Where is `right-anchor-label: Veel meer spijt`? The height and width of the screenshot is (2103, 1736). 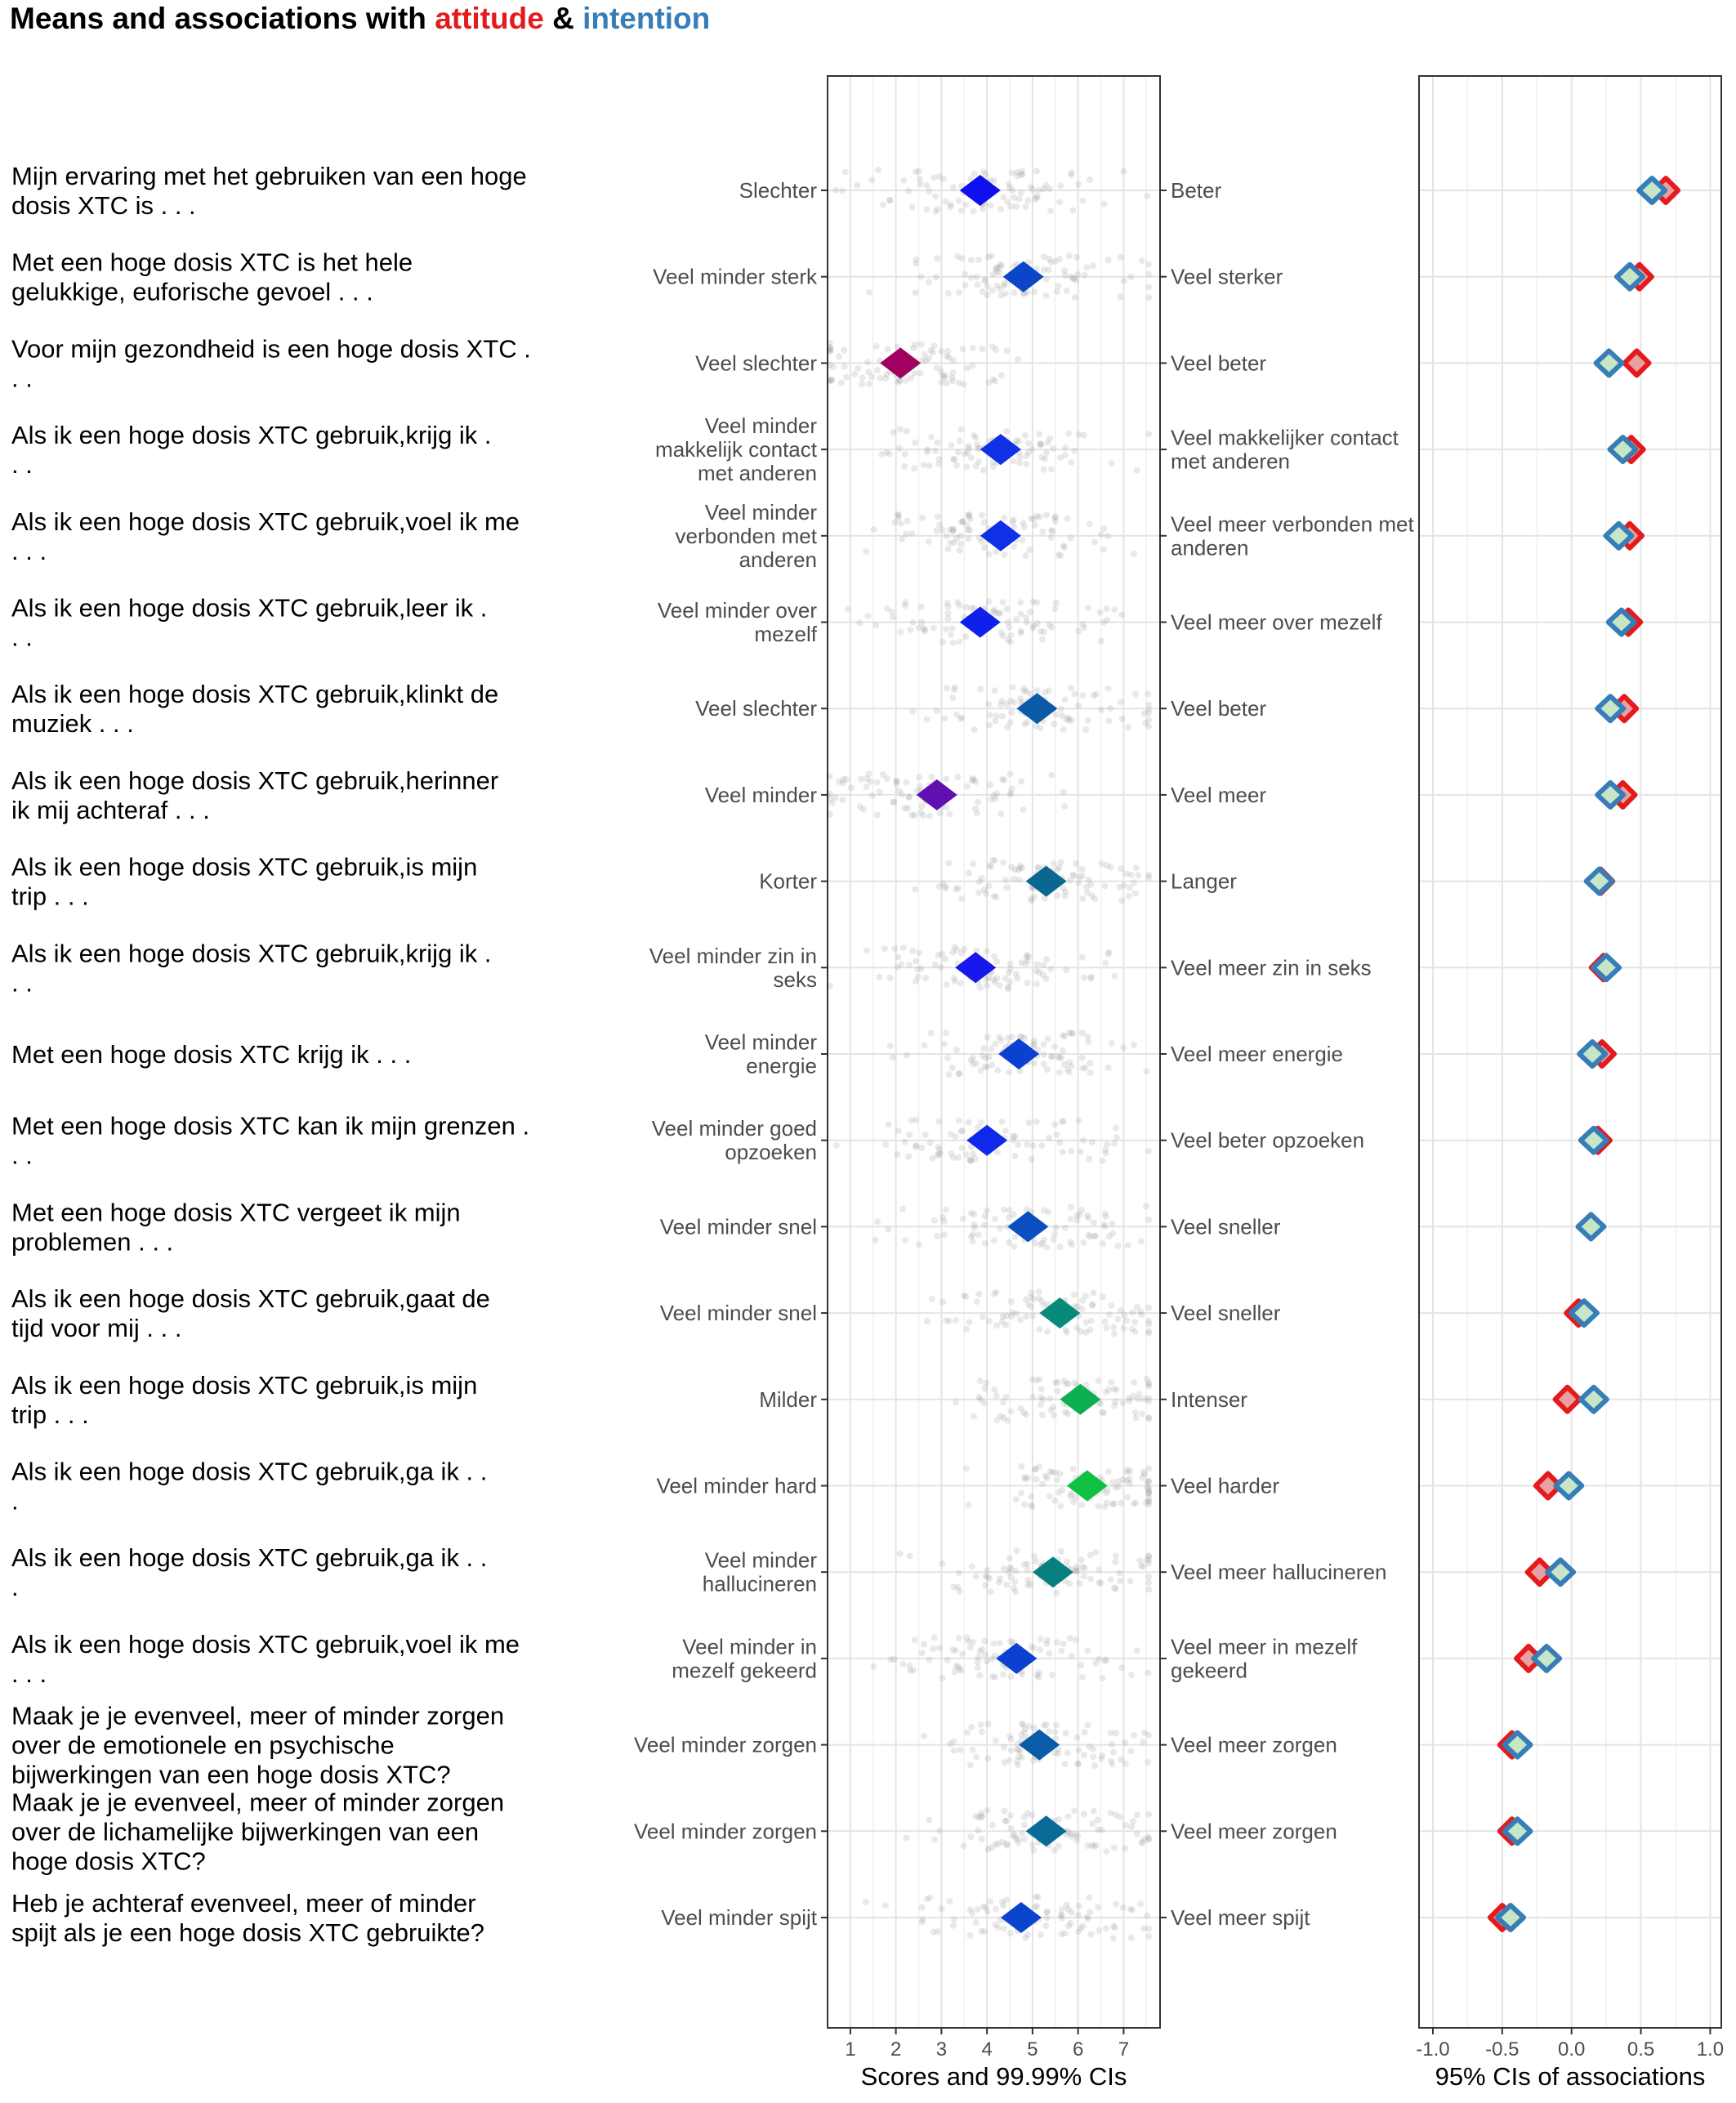
right-anchor-label: Veel meer spijt is located at coordinates (1240, 1917).